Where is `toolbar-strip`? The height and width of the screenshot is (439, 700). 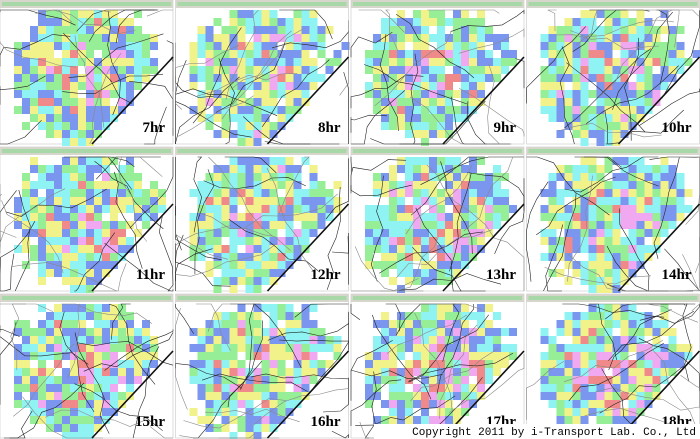 toolbar-strip is located at coordinates (613, 4).